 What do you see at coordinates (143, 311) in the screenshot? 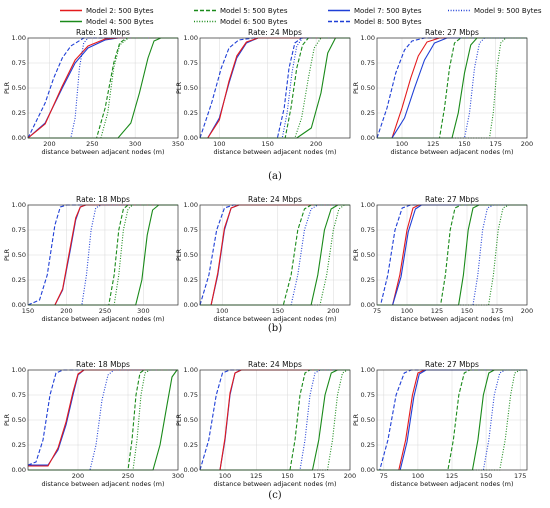
I see `x-tick-label: 300` at bounding box center [143, 311].